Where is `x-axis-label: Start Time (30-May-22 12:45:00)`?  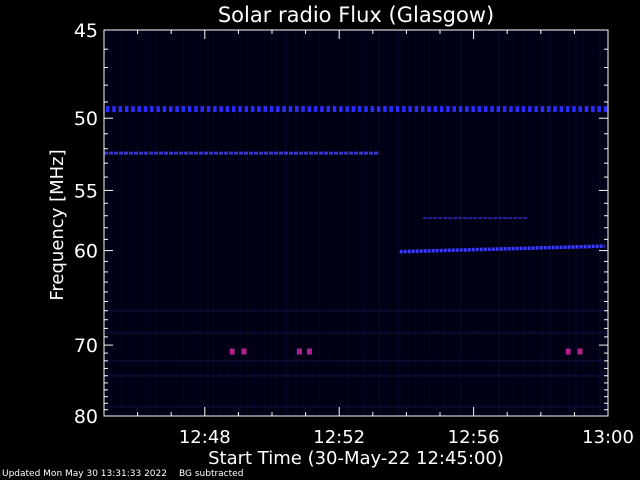
x-axis-label: Start Time (30-May-22 12:45:00) is located at coordinates (356, 458).